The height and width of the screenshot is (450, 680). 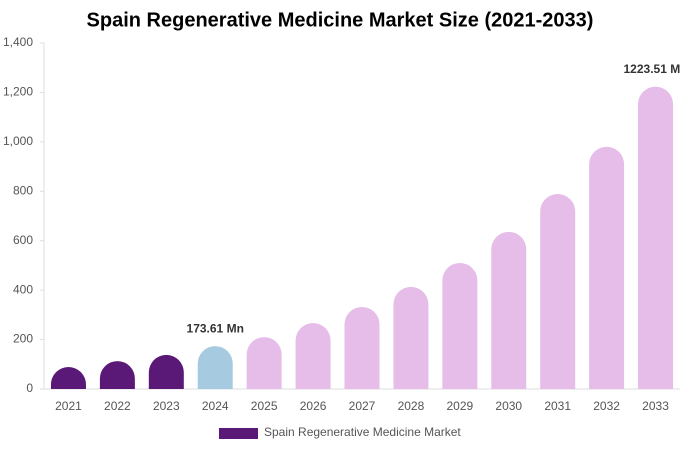 I want to click on x-tick-label: 2031, so click(x=557, y=406).